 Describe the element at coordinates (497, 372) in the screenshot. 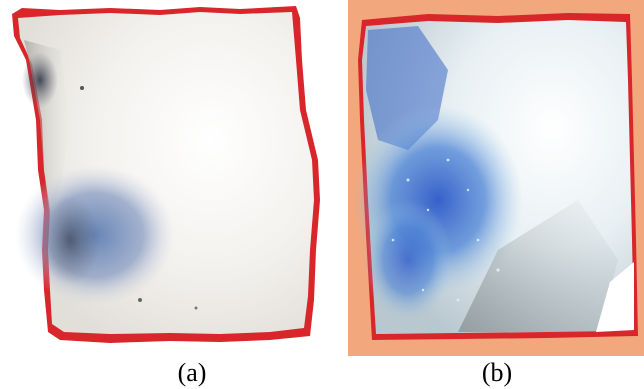

I see `caption-b: (b)` at that location.